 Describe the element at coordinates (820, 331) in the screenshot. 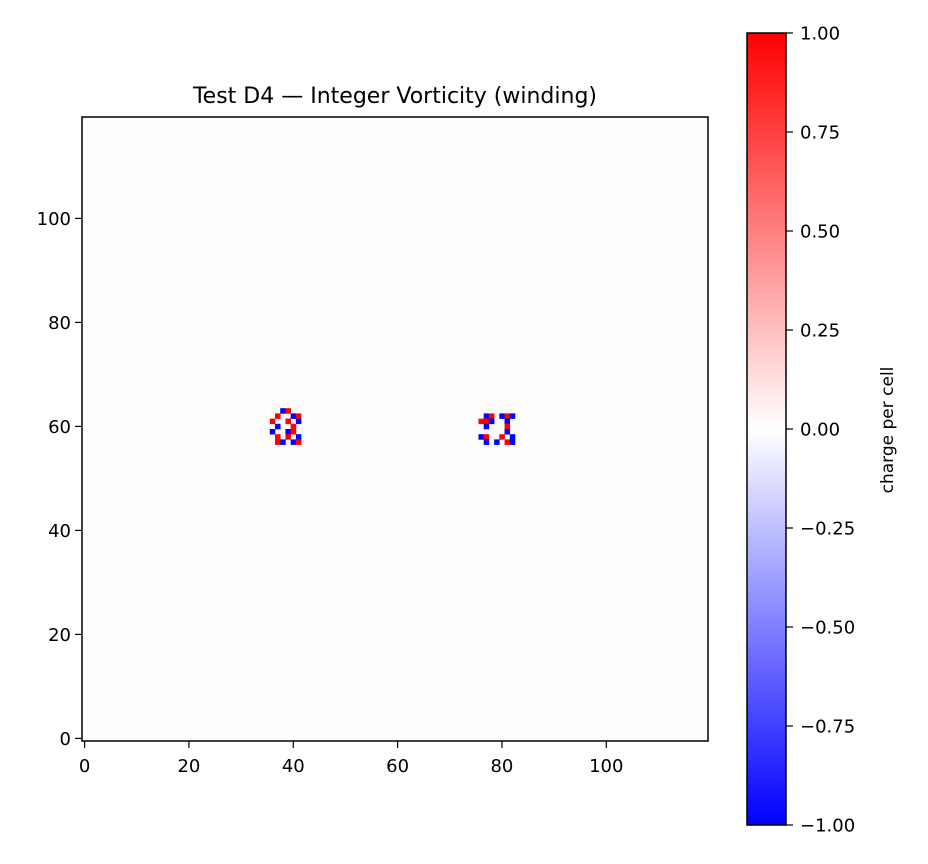

I see `colorbar-tick-label: 0.25` at that location.